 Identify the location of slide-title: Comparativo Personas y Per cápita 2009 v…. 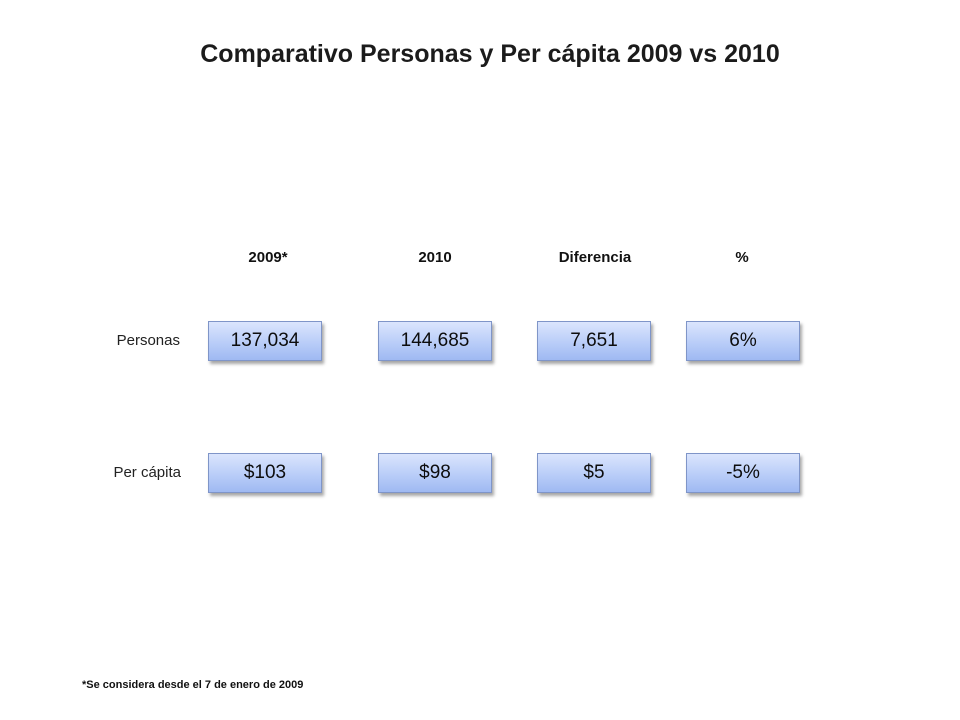
(490, 54).